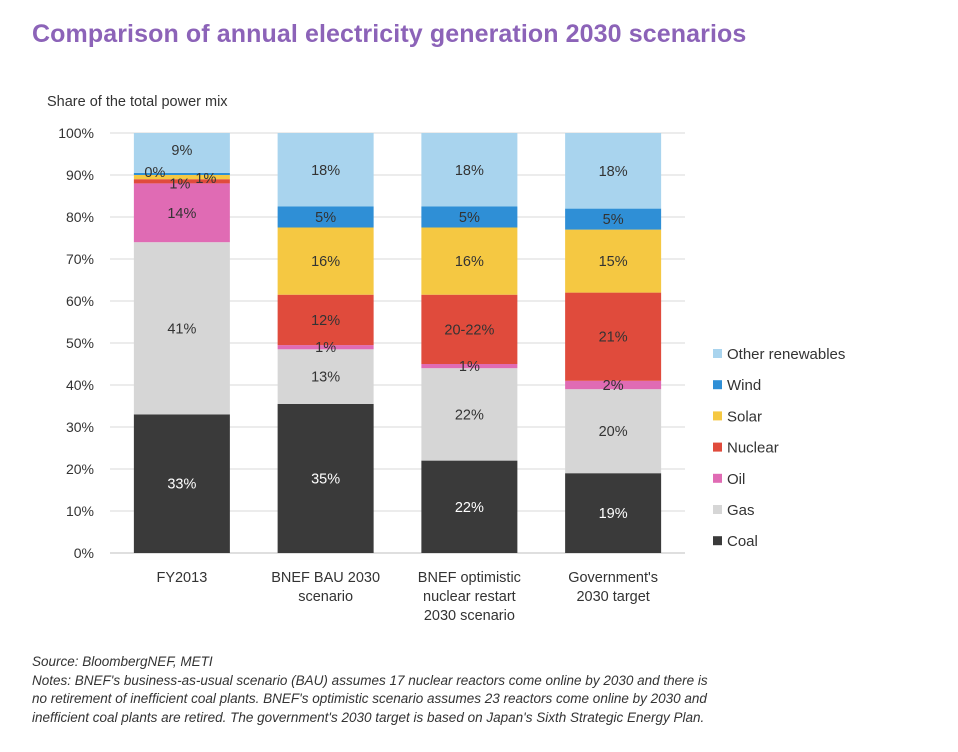 The height and width of the screenshot is (752, 958). What do you see at coordinates (469, 578) in the screenshot?
I see `x-category-label: BNEF optimistic` at bounding box center [469, 578].